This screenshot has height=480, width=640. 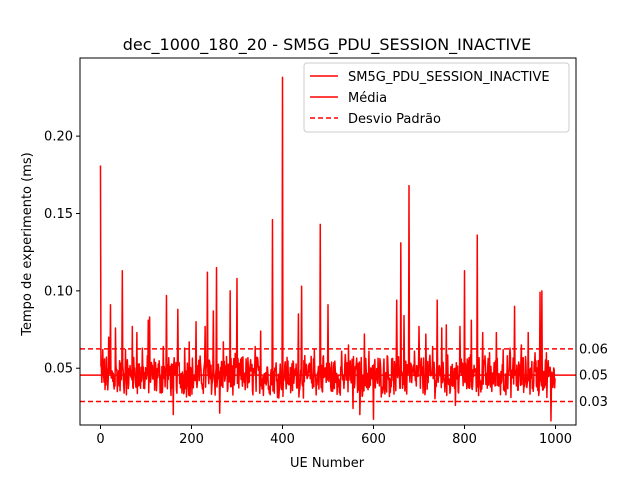 What do you see at coordinates (555, 439) in the screenshot?
I see `x-tick-label-5: 1000` at bounding box center [555, 439].